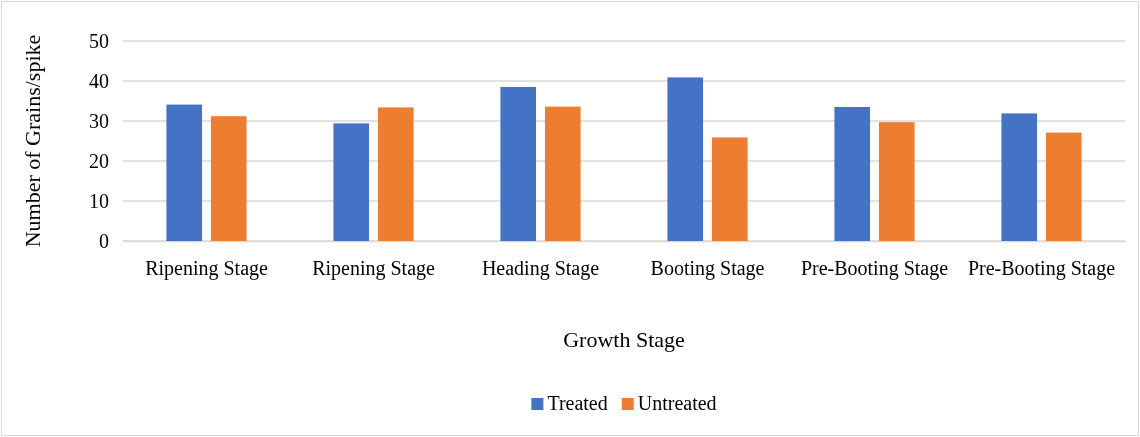 The image size is (1140, 437). Describe the element at coordinates (104, 240) in the screenshot. I see `y-tick-label: 0` at that location.